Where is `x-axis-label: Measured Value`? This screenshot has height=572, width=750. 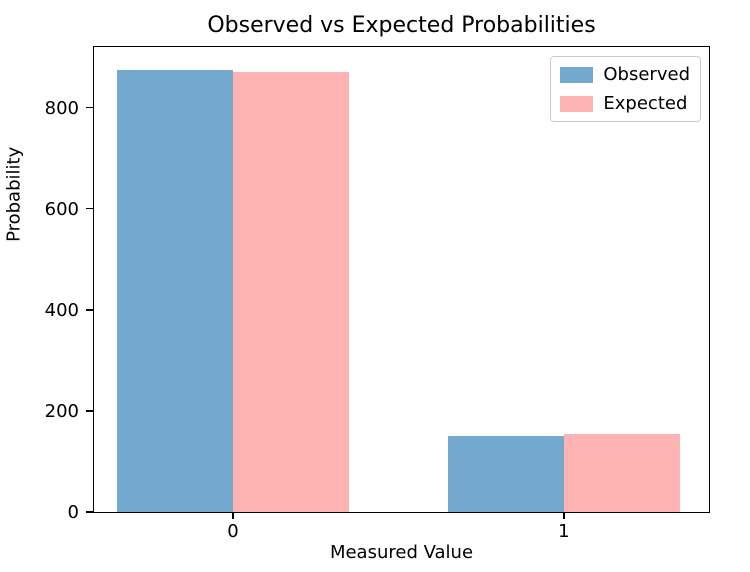
x-axis-label: Measured Value is located at coordinates (401, 552).